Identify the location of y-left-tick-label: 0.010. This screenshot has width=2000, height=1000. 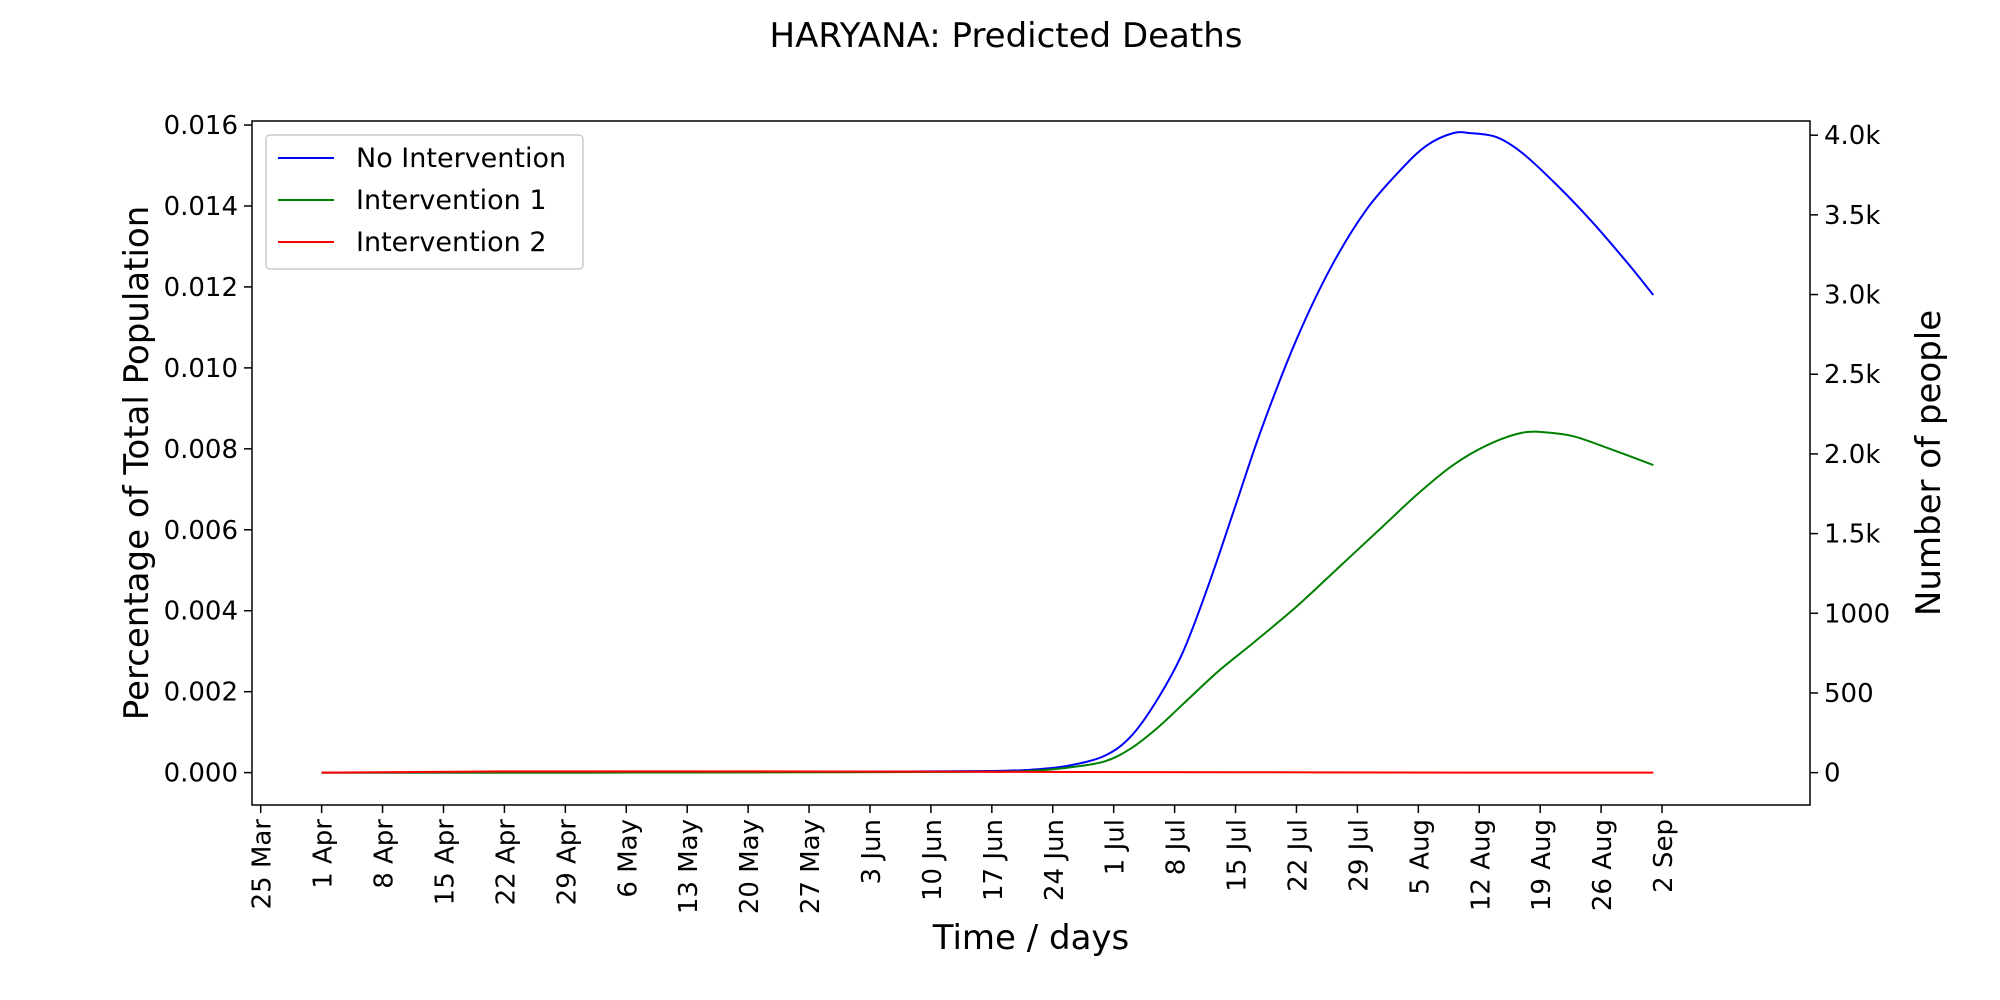
(201, 369).